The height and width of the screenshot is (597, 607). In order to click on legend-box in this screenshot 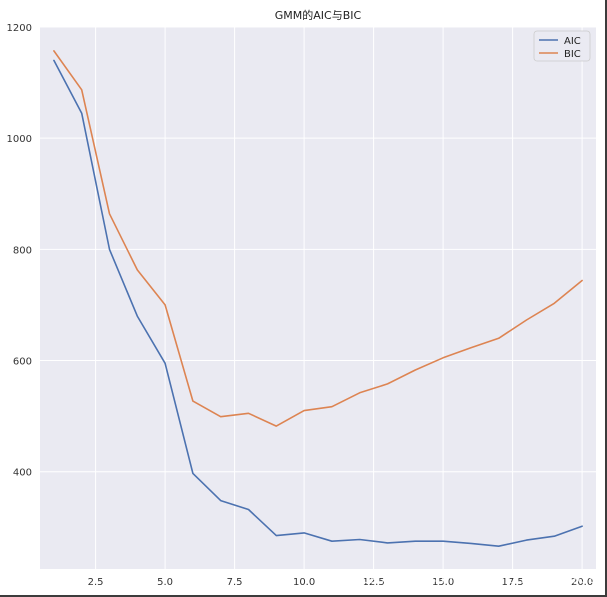, I will do `click(562, 46)`.